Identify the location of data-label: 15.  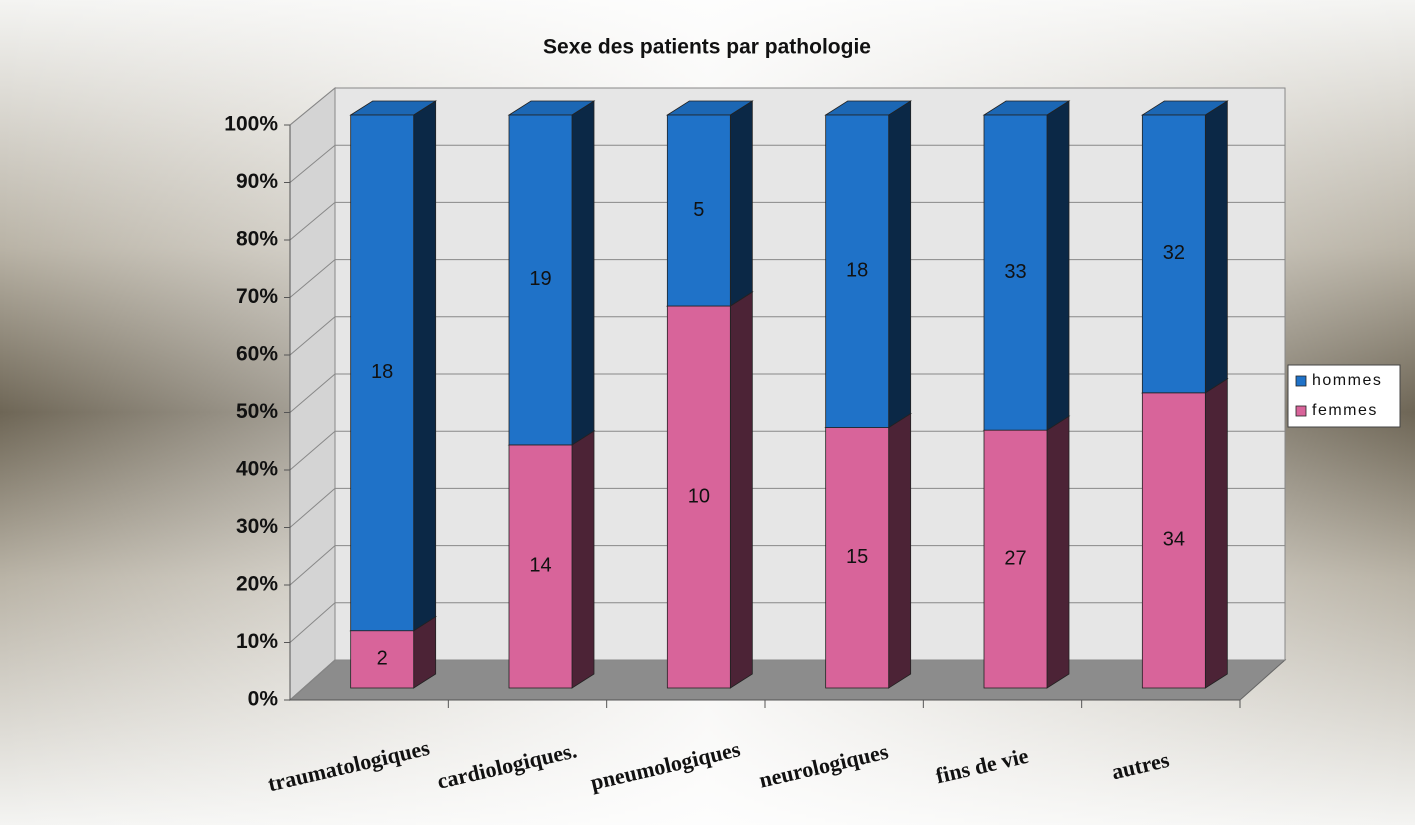
(857, 557).